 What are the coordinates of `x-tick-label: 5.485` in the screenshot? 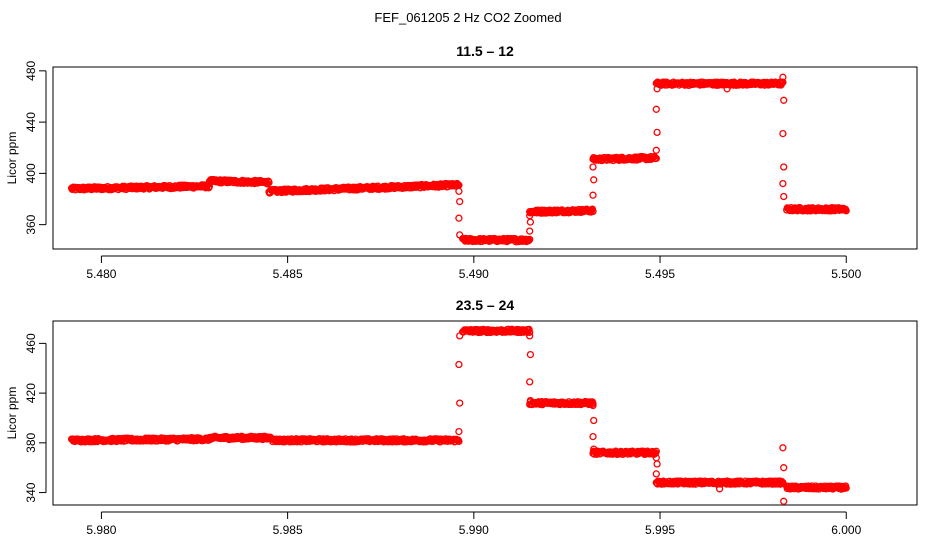 It's located at (288, 274).